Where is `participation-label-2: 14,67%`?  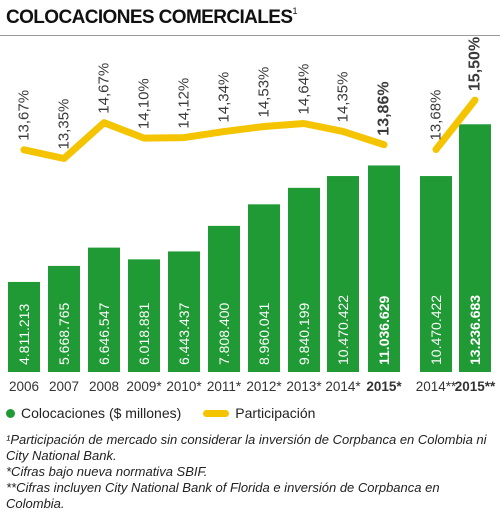
participation-label-2: 14,67% is located at coordinates (104, 88).